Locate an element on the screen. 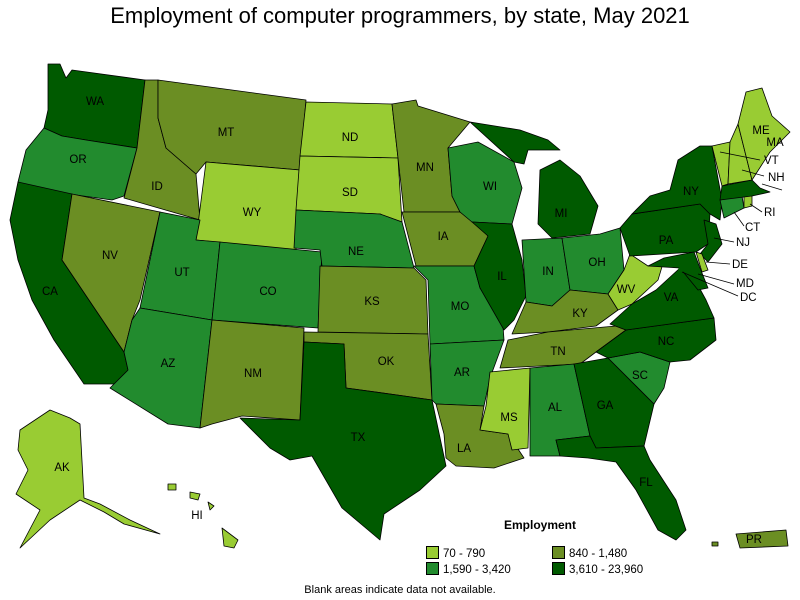  legend-item-3: 1,590 - 3,420 is located at coordinates (468, 569).